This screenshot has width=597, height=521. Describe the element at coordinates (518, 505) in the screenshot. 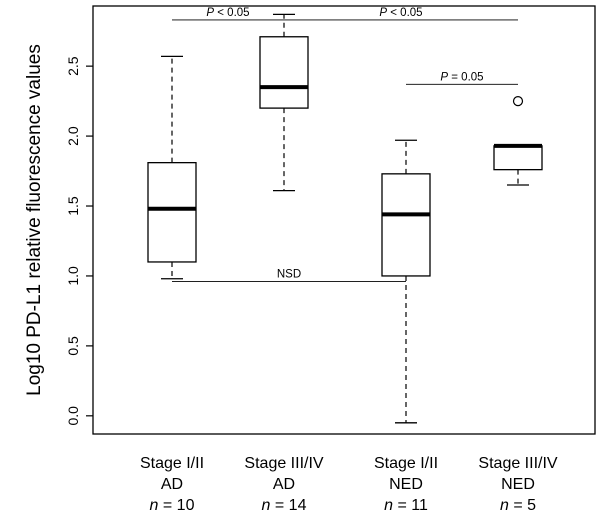

I see `sample-size-label: n = 5` at that location.